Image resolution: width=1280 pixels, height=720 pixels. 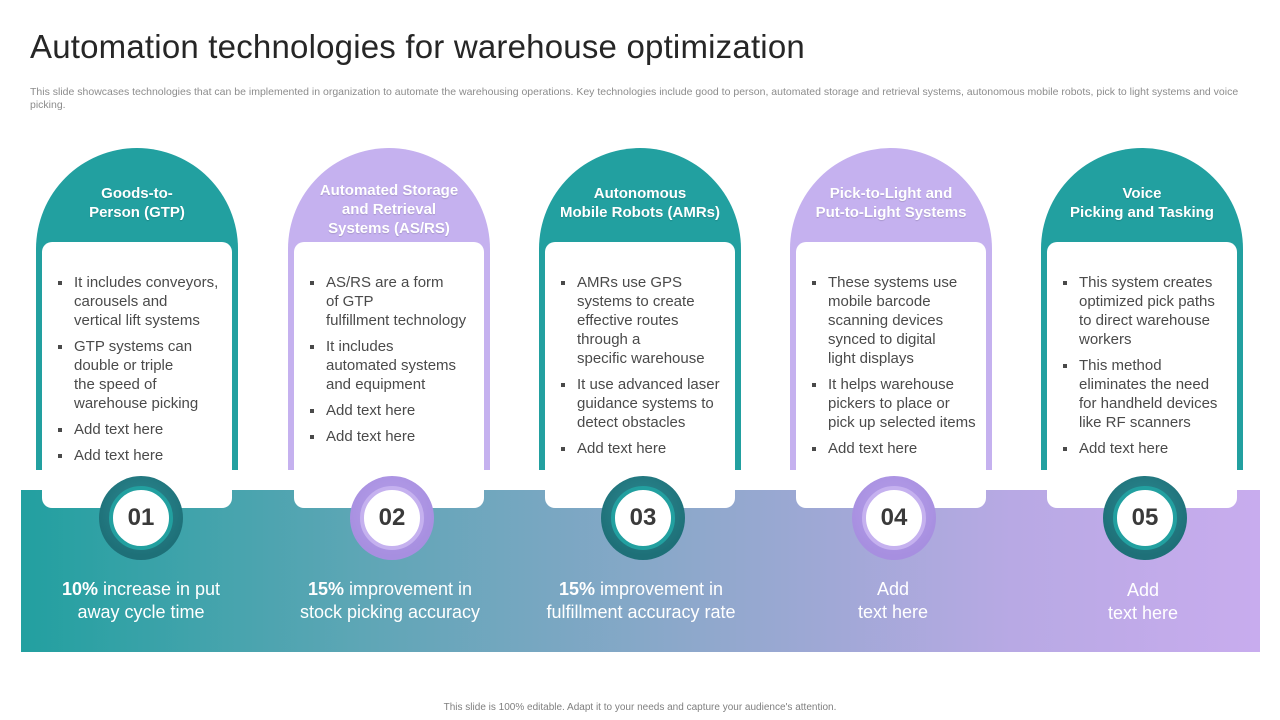 I want to click on number-badge-5: 05, so click(x=1145, y=518).